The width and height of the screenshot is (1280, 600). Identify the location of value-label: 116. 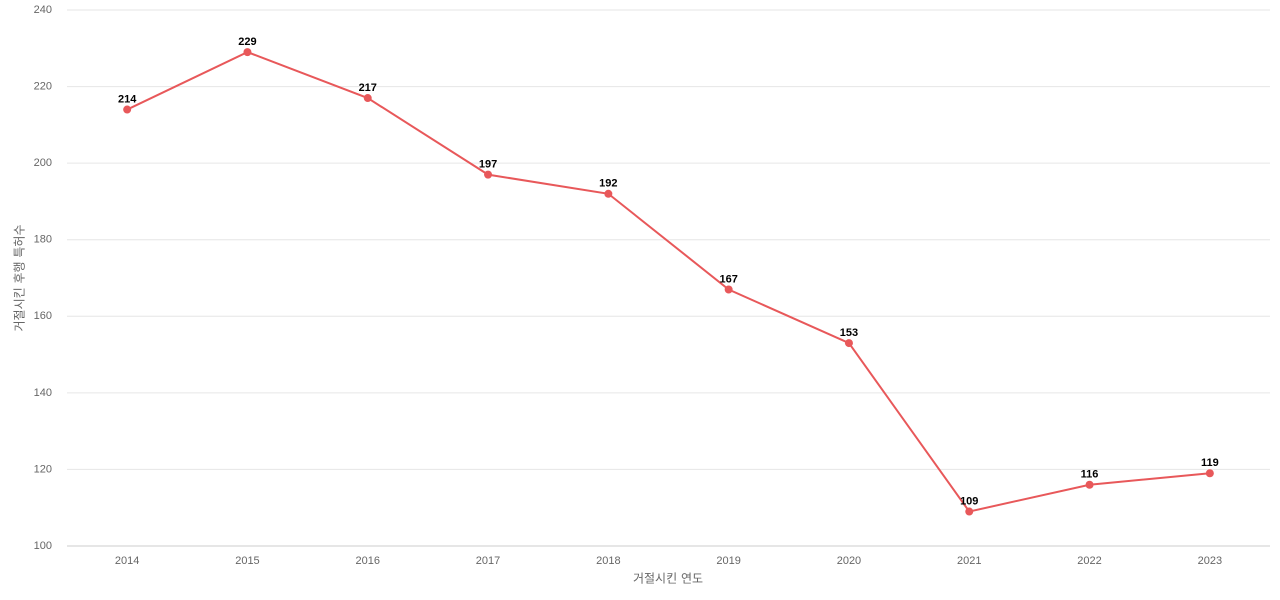
(1090, 475).